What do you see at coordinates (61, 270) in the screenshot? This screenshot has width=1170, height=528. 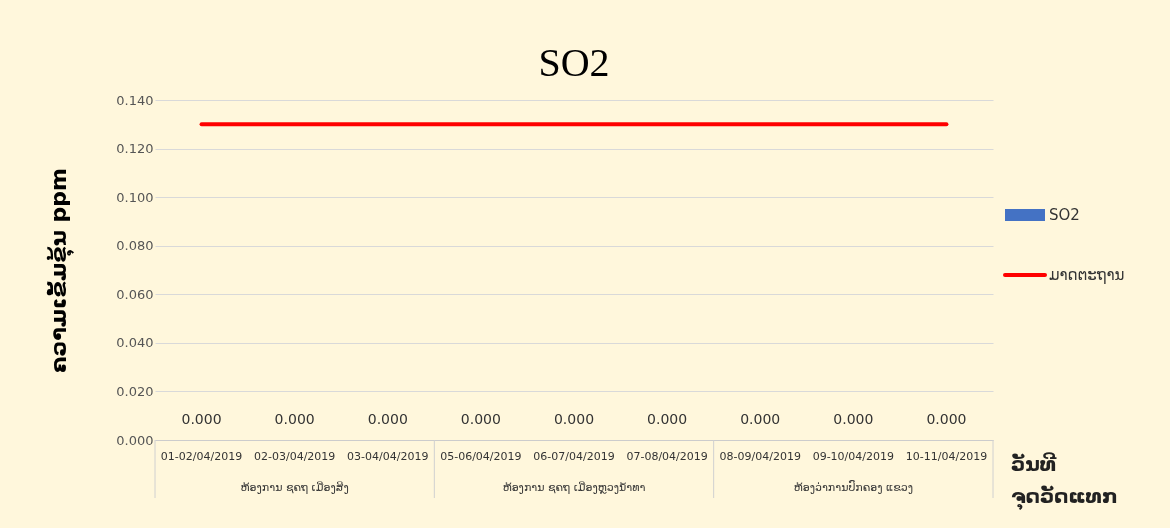 I see `y-axis-title: ຄວາມເຂັ້ມຂຸ້ນ ppm` at bounding box center [61, 270].